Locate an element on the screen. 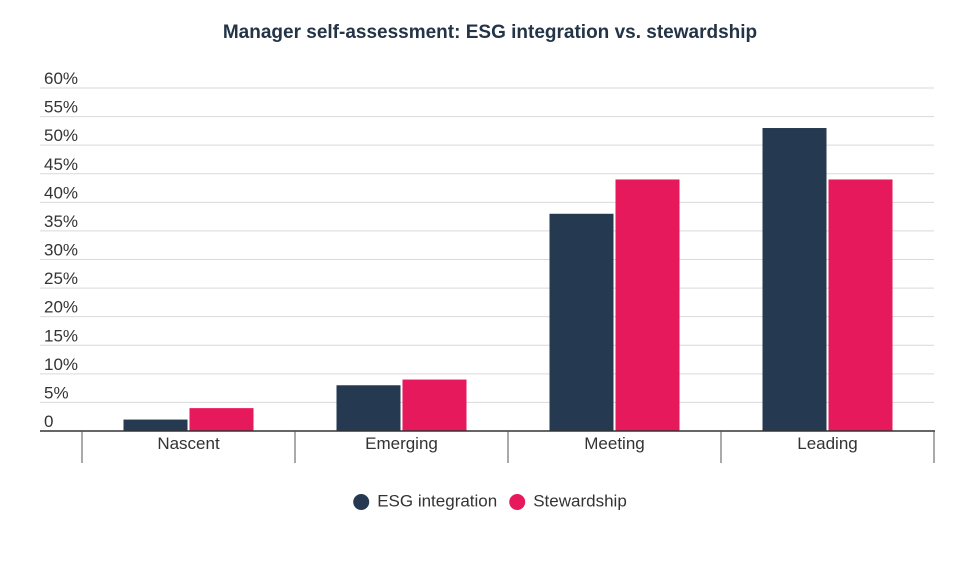  y-tick-label: 55% is located at coordinates (61, 107).